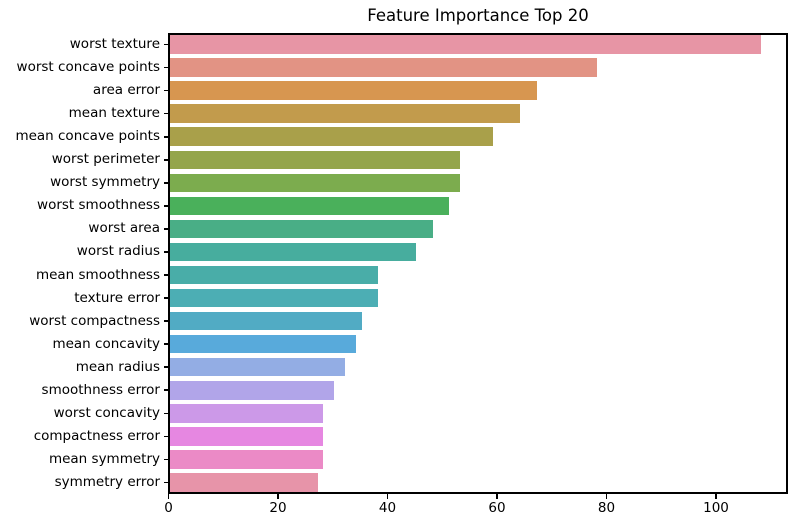 The width and height of the screenshot is (798, 528). I want to click on x-tick-label: 80, so click(606, 508).